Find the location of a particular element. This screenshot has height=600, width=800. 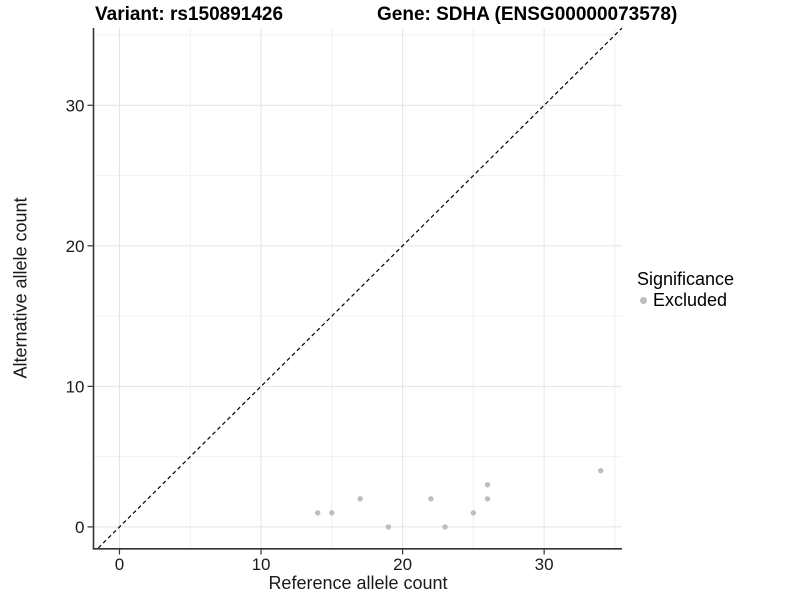

x-axis-title: Reference allele count is located at coordinates (358, 583).